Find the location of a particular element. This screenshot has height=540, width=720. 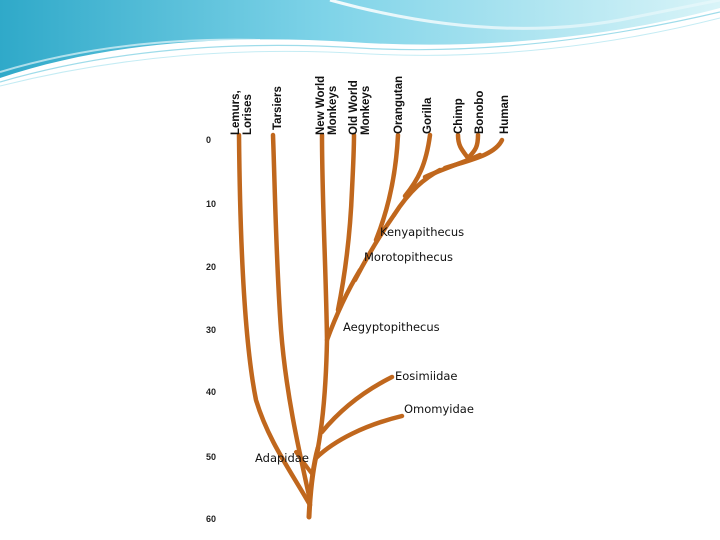

taxon-tarsiers: Tarsiers is located at coordinates (278, 108).